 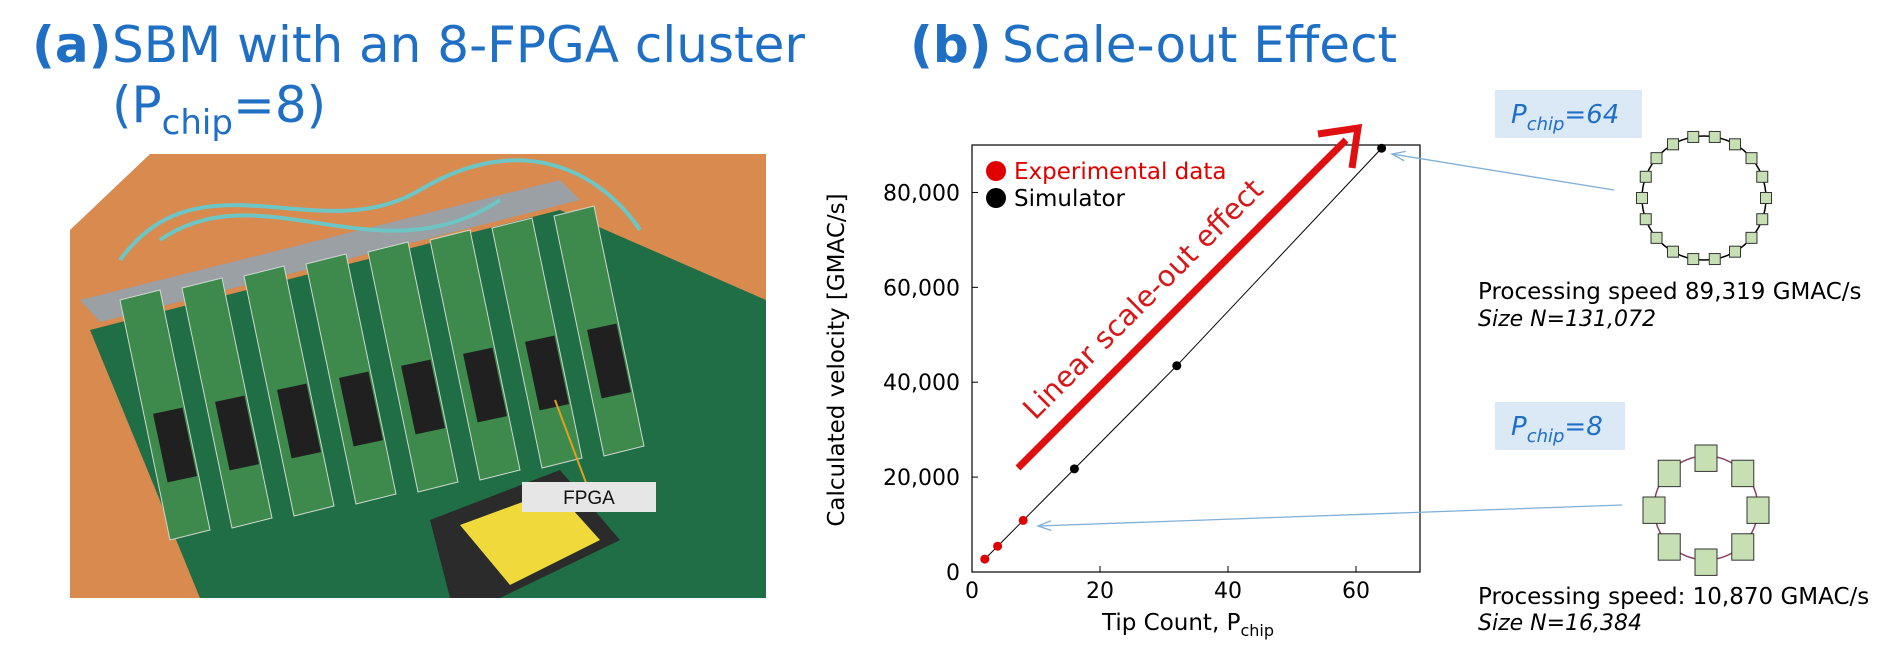 I want to click on panel-label: (a), so click(x=71, y=45).